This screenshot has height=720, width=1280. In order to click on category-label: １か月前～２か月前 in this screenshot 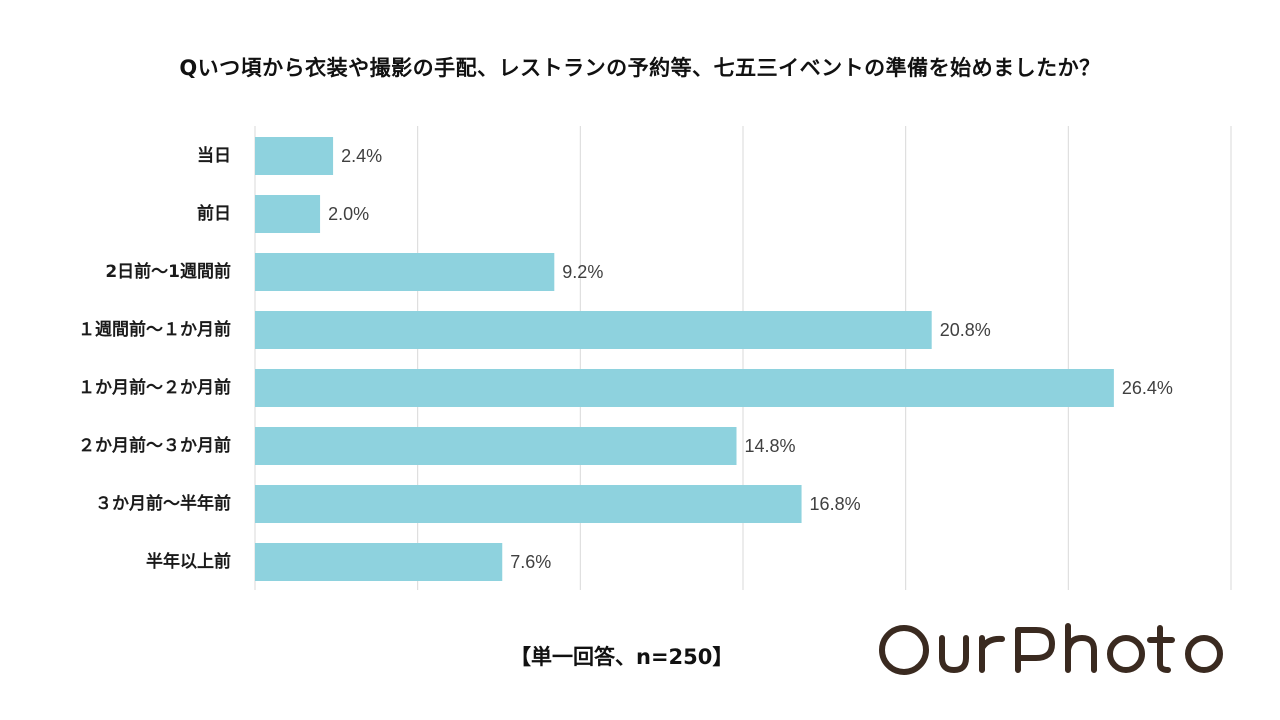, I will do `click(154, 387)`.